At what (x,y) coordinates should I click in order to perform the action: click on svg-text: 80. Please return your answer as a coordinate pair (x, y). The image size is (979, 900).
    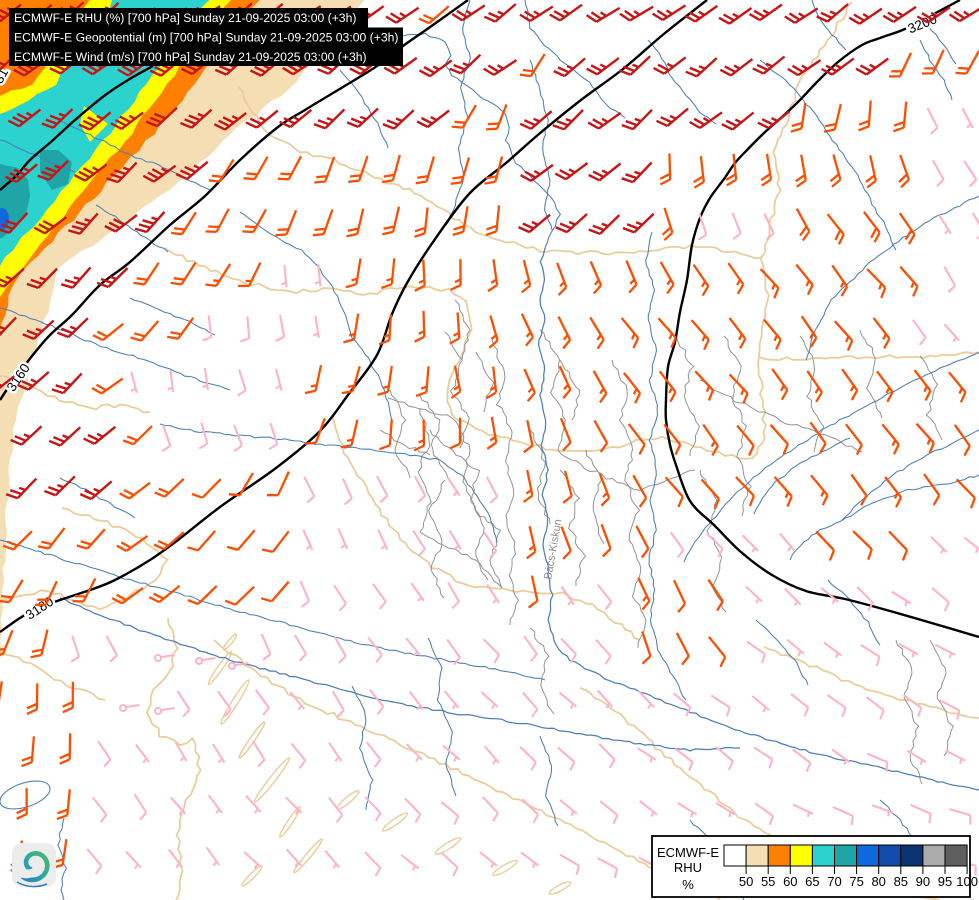
    Looking at the image, I should click on (878, 881).